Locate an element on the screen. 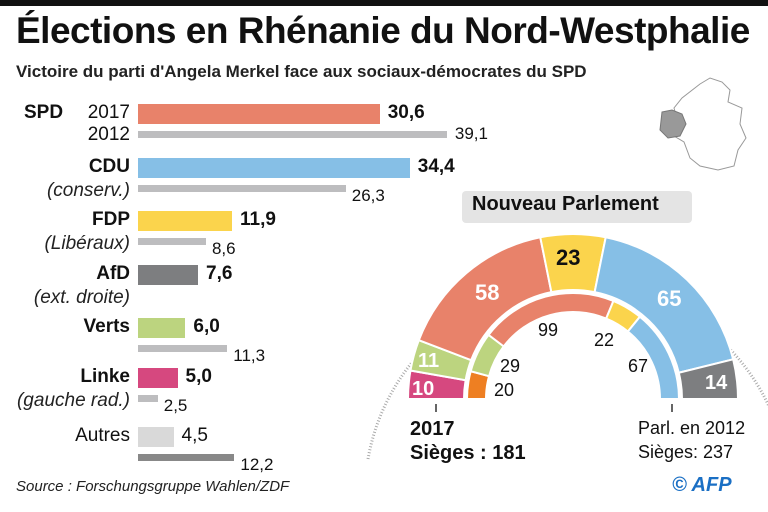 The width and height of the screenshot is (768, 512). seat-label: 67 is located at coordinates (638, 366).